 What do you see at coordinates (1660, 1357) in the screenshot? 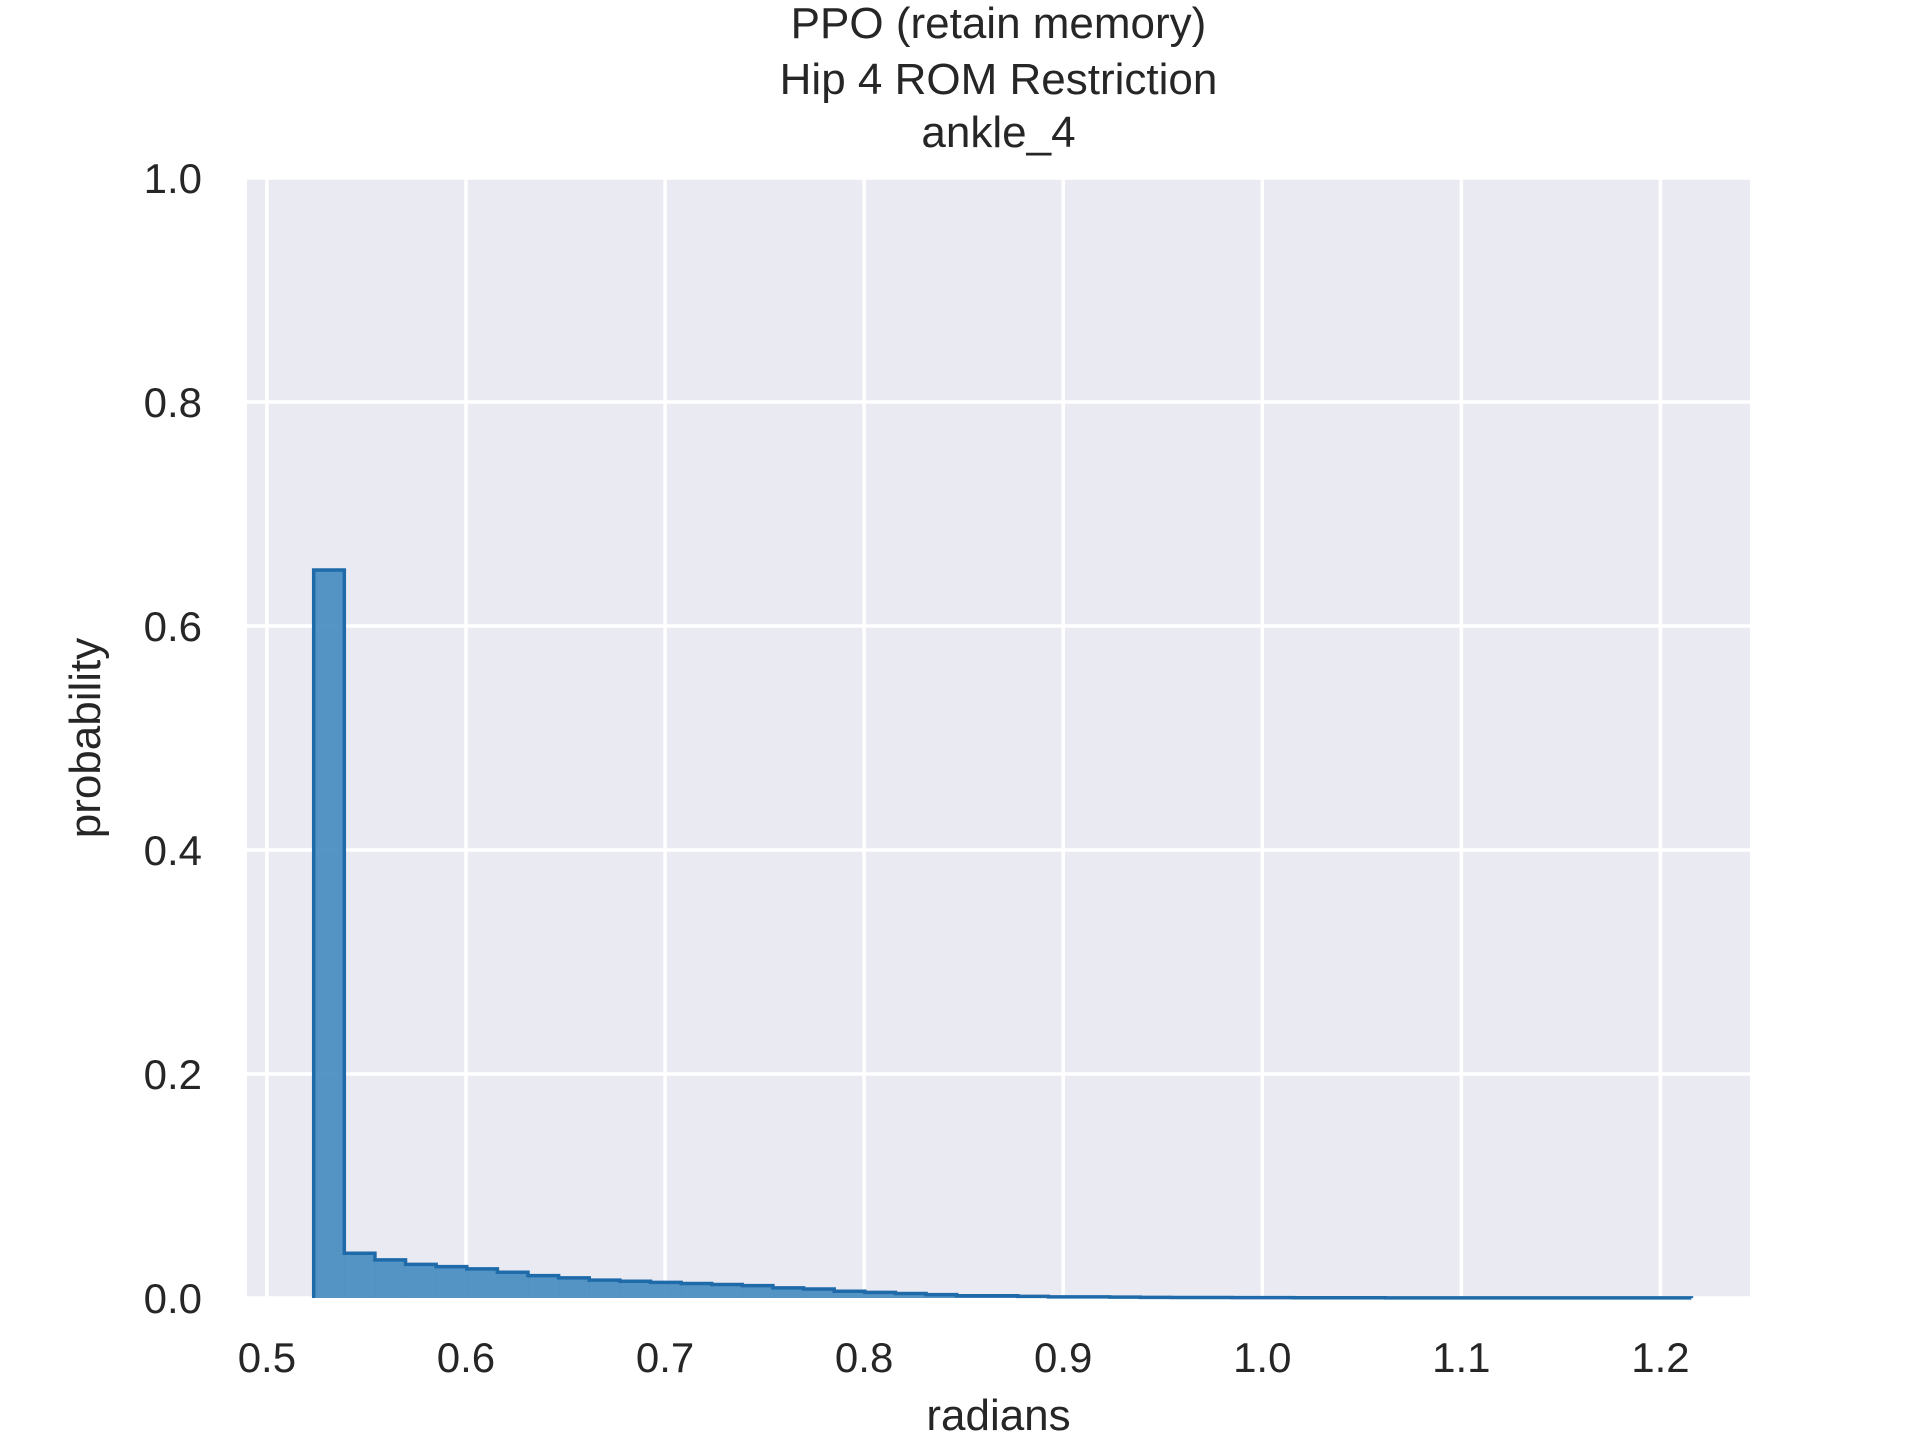
I see `x-tick-label: 1.2` at bounding box center [1660, 1357].